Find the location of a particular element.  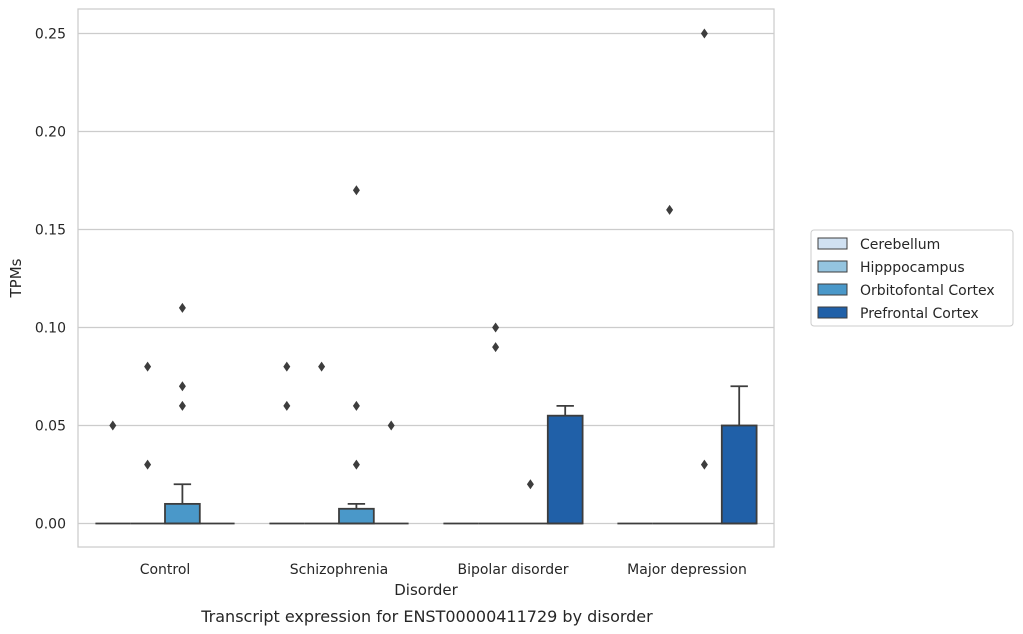

x-tick-label: Bipolar disorder is located at coordinates (512, 570).